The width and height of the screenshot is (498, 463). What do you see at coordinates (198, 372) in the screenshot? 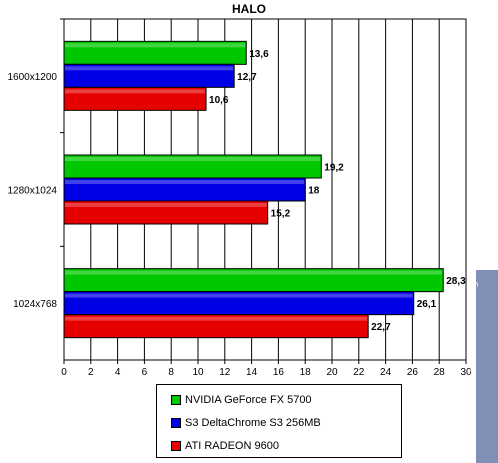
I see `x-tick-label: 10` at bounding box center [198, 372].